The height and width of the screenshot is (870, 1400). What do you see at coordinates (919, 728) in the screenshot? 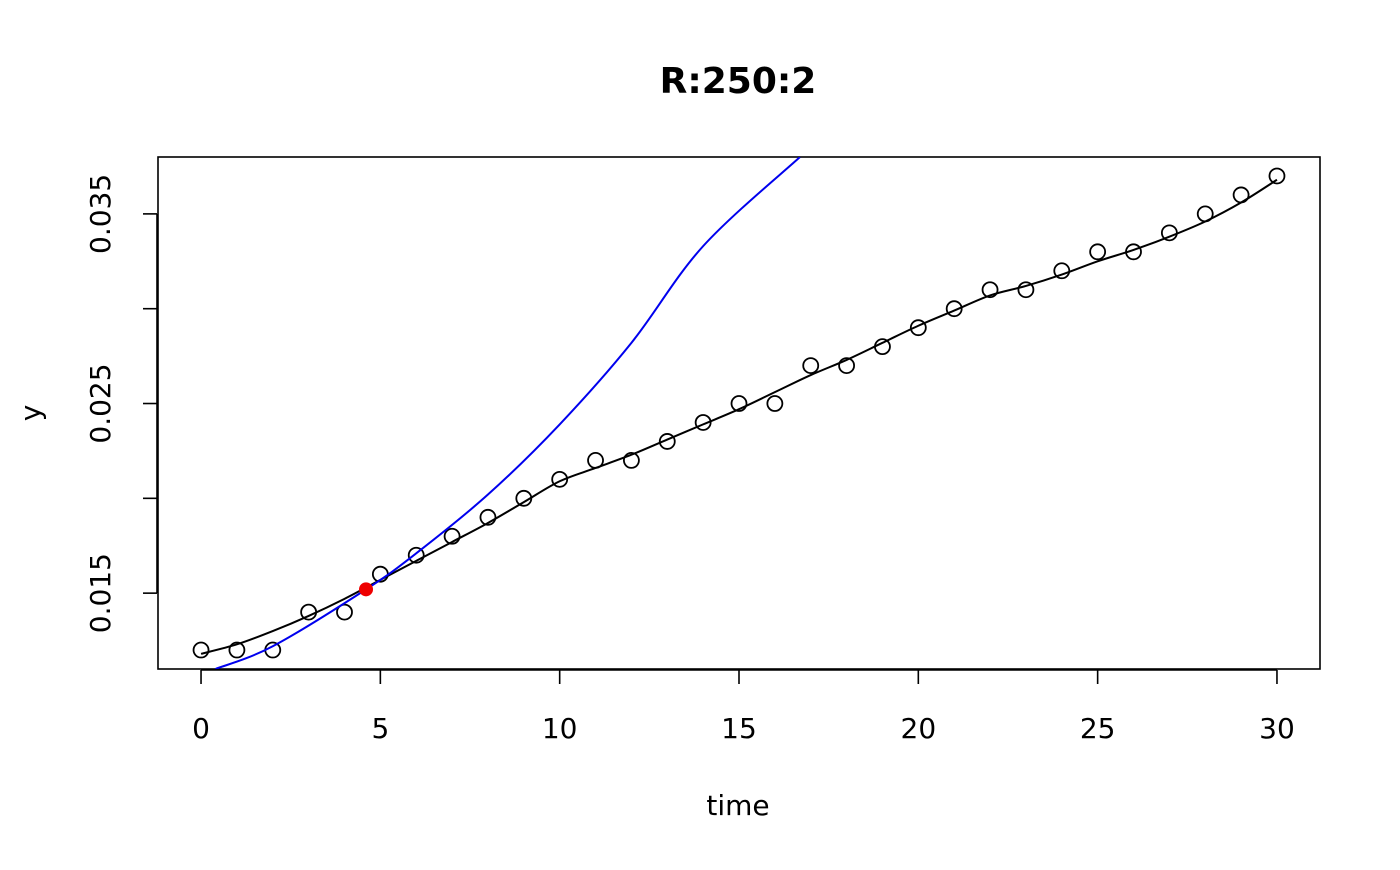
I see `x-tick-label: 20` at bounding box center [919, 728].